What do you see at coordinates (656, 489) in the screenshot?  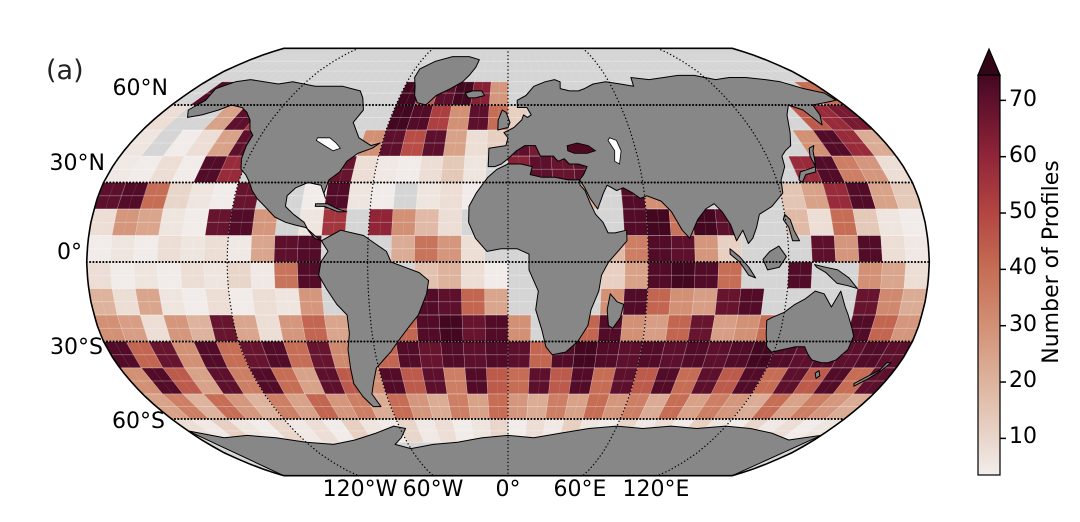 I see `lon-tick-label-120e: 120°E` at bounding box center [656, 489].